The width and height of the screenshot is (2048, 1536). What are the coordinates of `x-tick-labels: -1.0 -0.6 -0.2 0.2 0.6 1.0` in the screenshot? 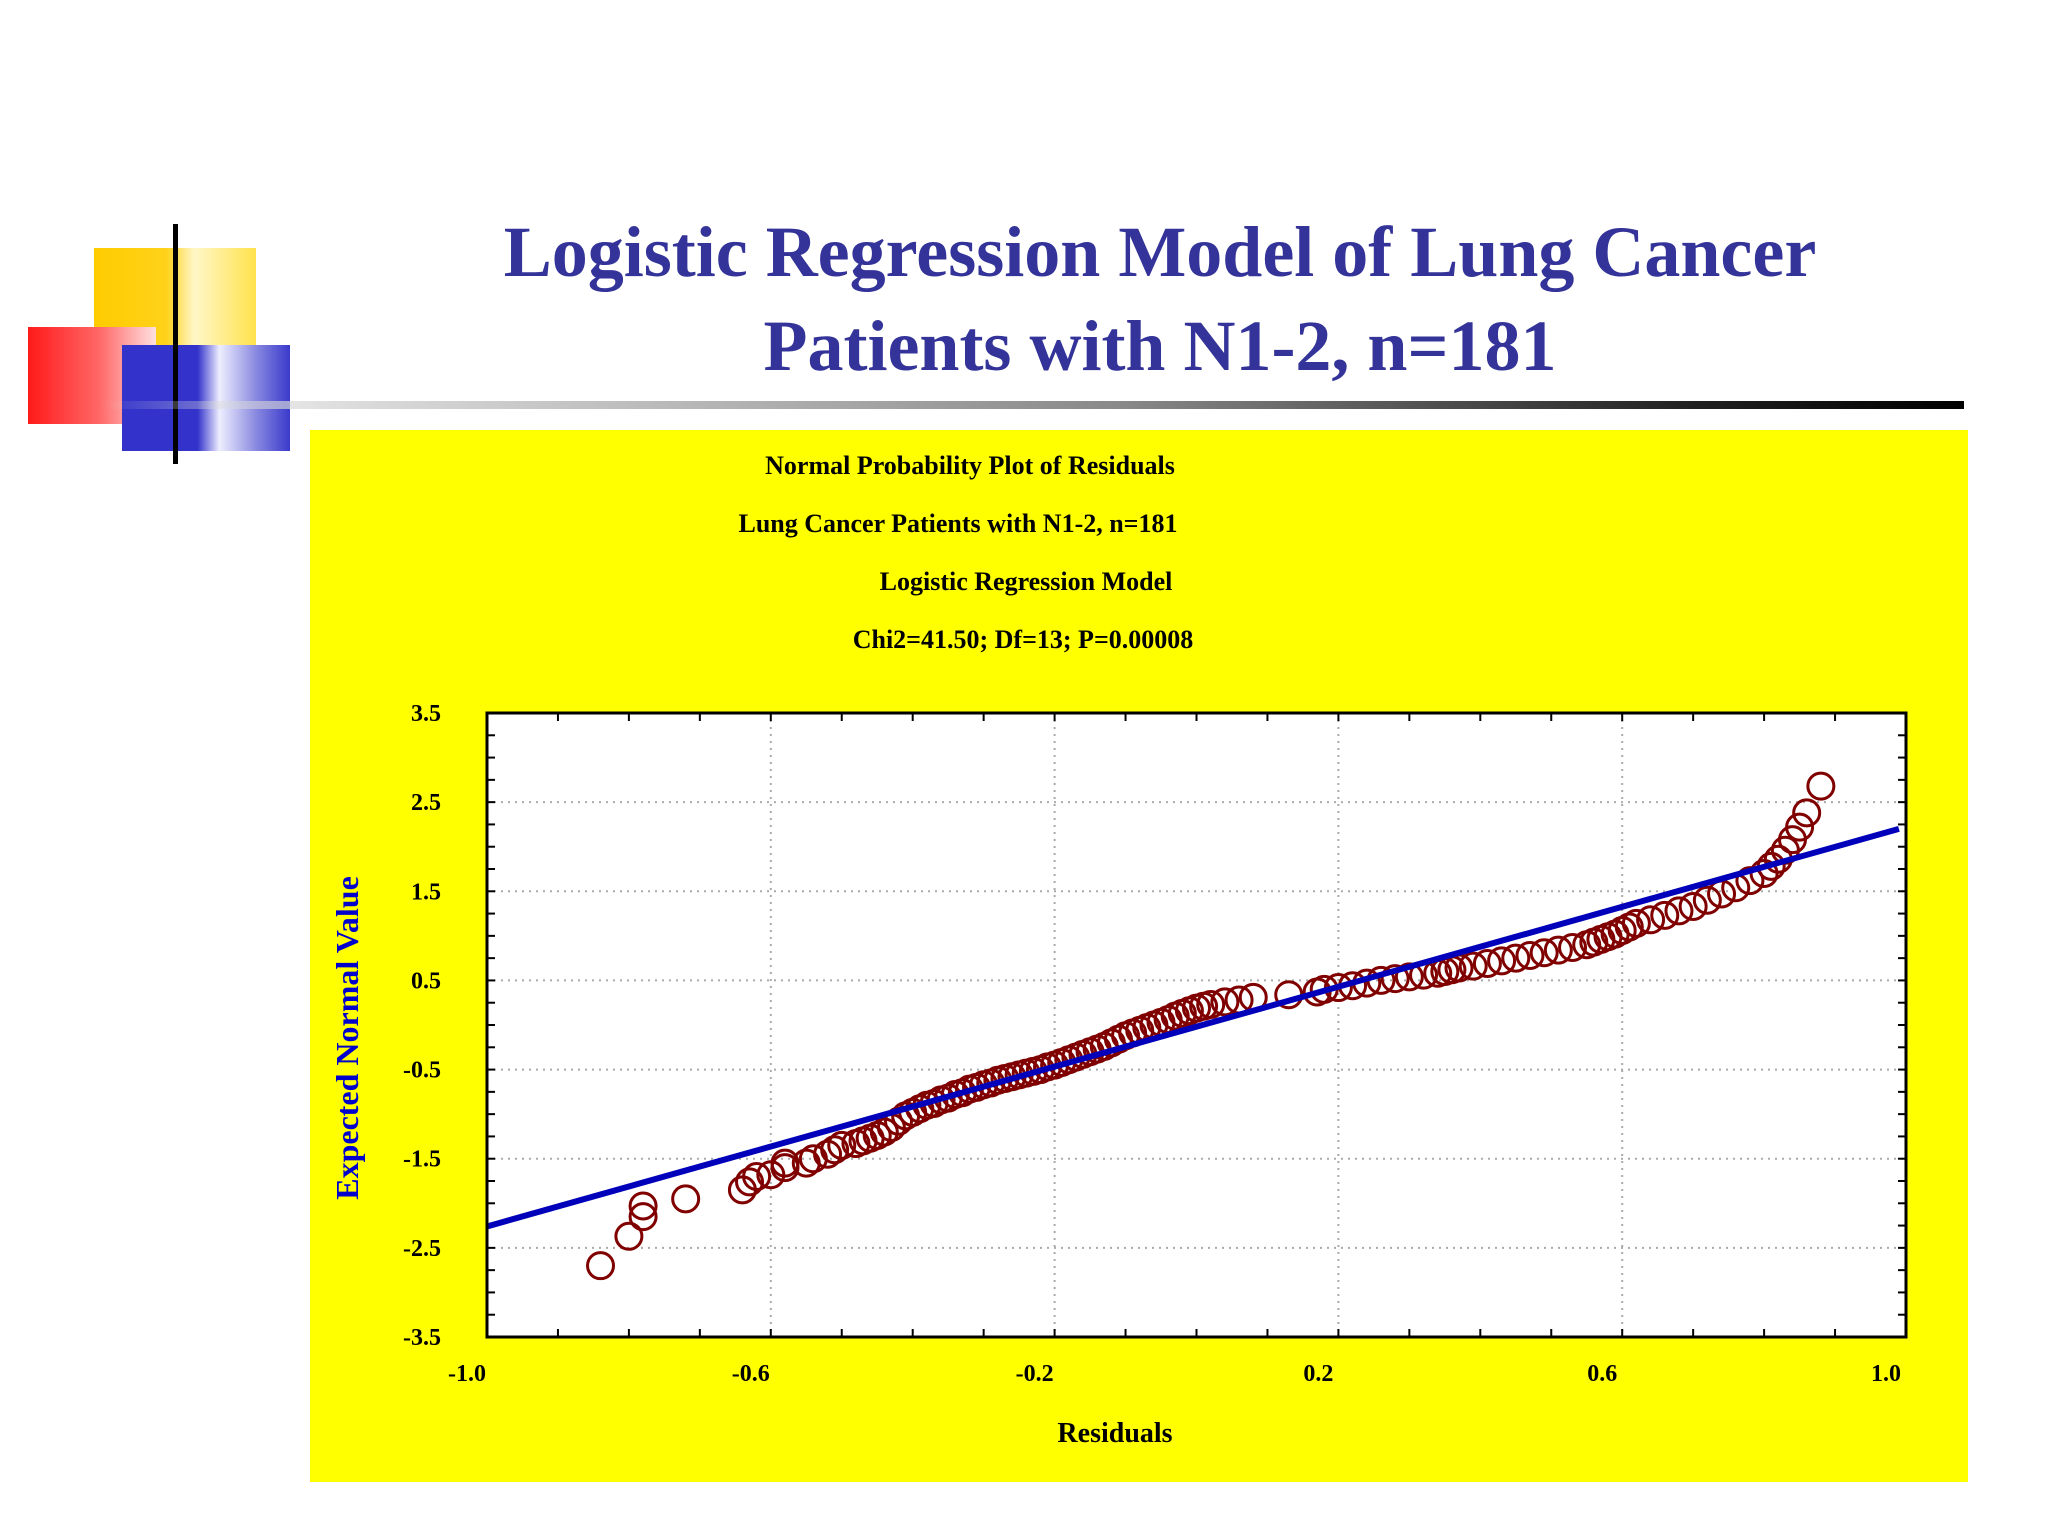 It's located at (1174, 1374).